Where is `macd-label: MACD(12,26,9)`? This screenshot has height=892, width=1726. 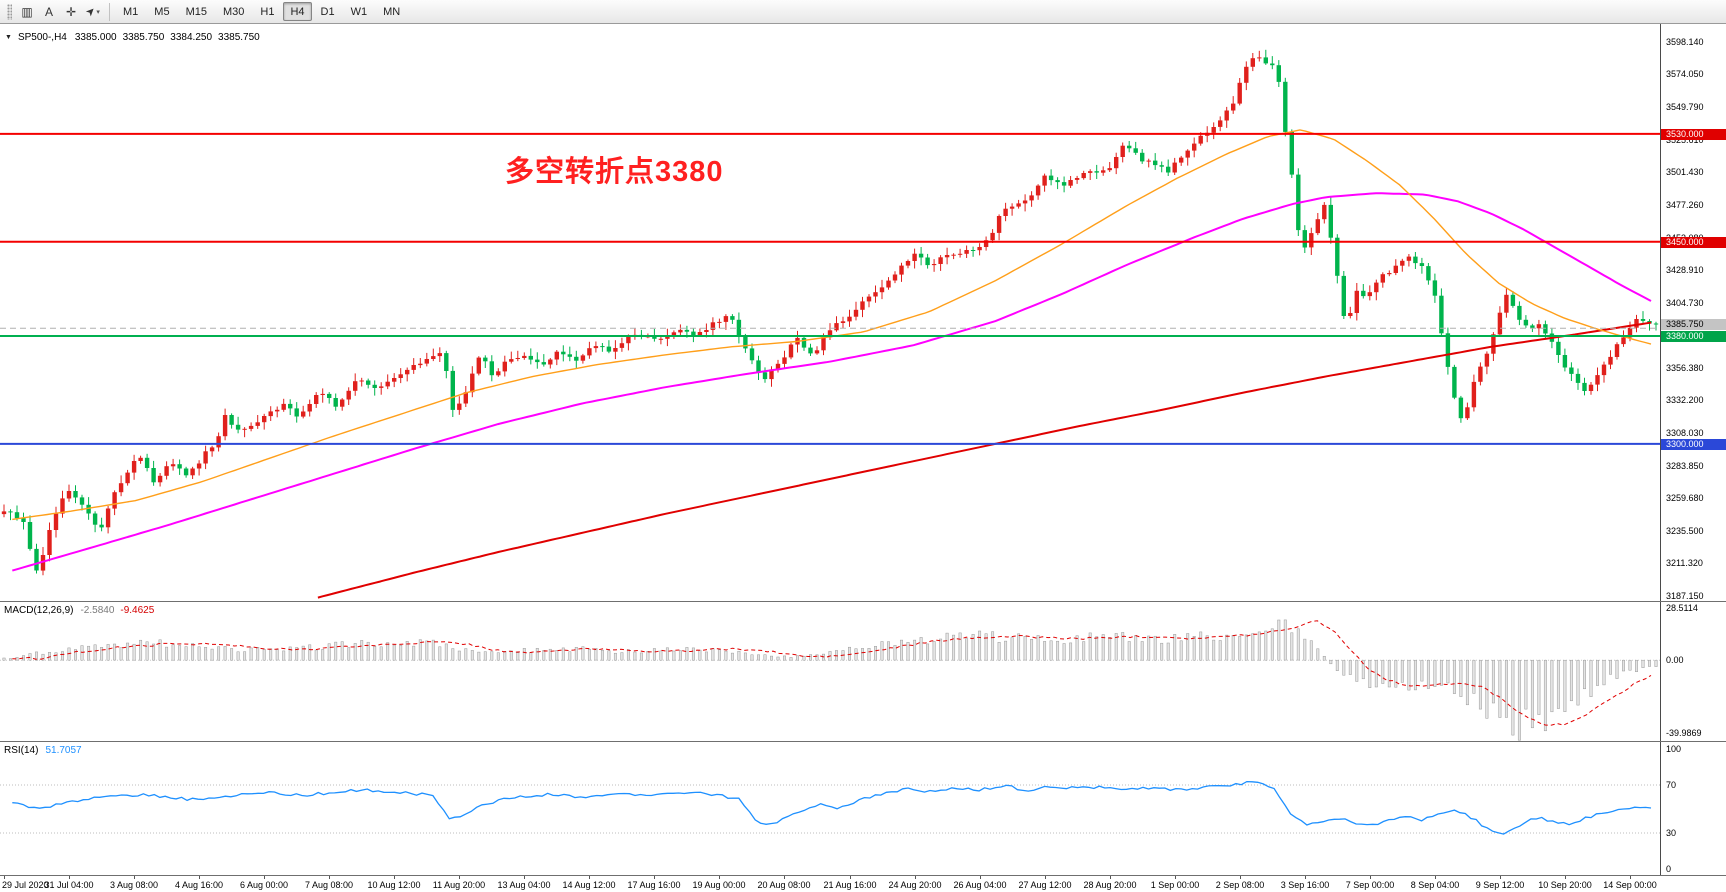 macd-label: MACD(12,26,9) is located at coordinates (39, 610).